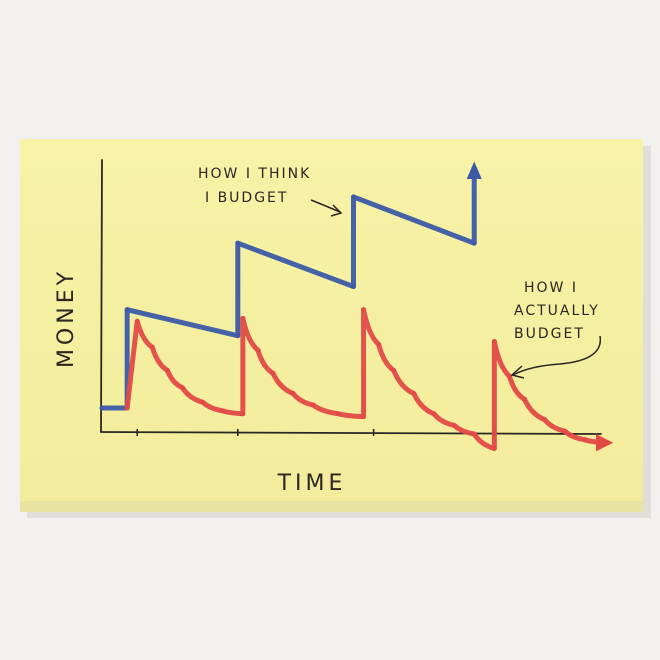 The image size is (660, 660). I want to click on annotation-think-arrowhead, so click(336, 210).